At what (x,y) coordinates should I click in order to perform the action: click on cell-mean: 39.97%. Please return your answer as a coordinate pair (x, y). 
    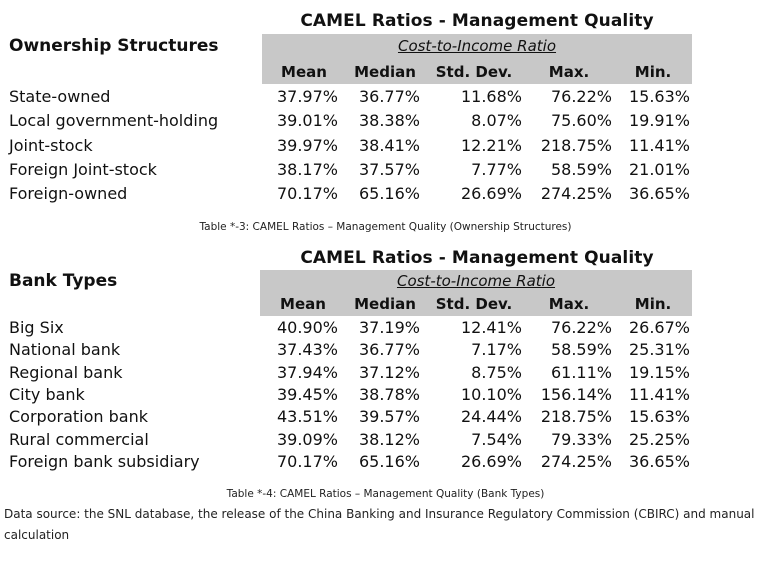
    Looking at the image, I should click on (307, 145).